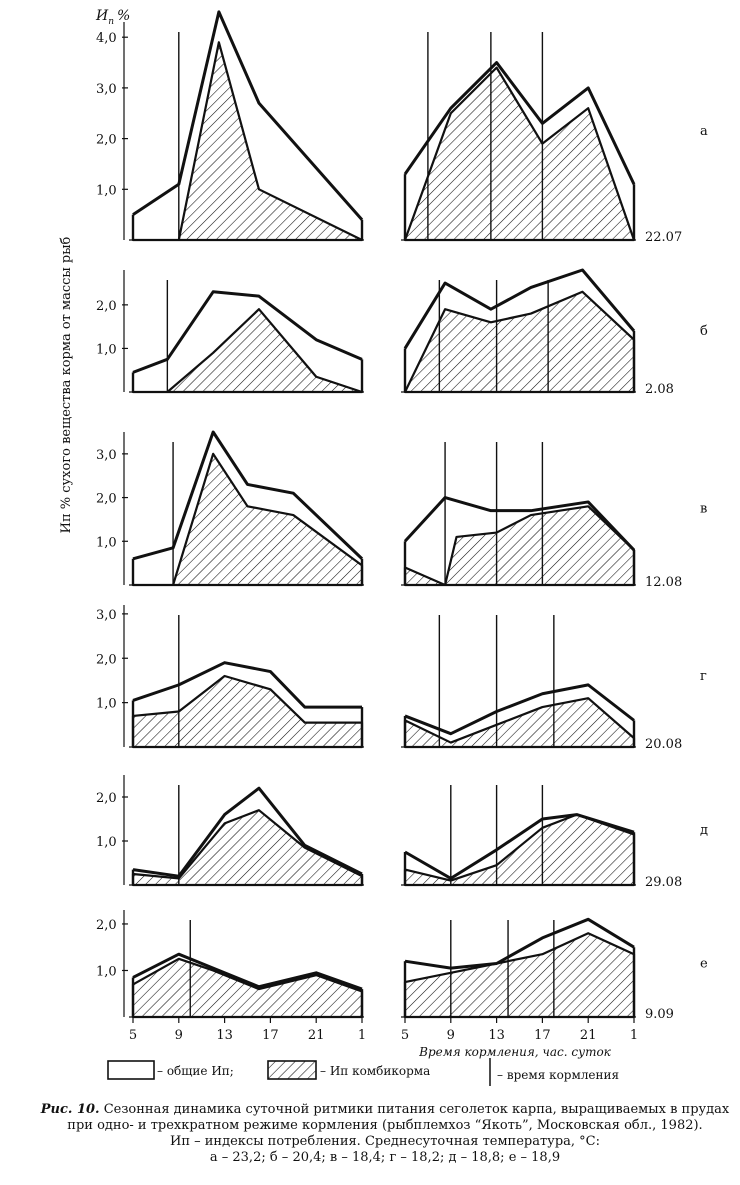  What do you see at coordinates (659, 1014) in the screenshot?
I see `panel-date-label: 9.09` at bounding box center [659, 1014].